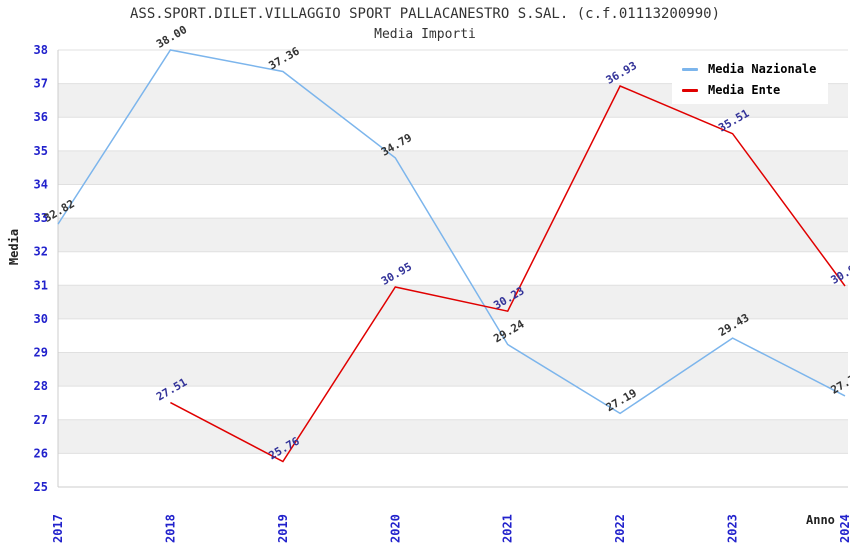  What do you see at coordinates (508, 528) in the screenshot?
I see `x-tick-label: 2021` at bounding box center [508, 528].